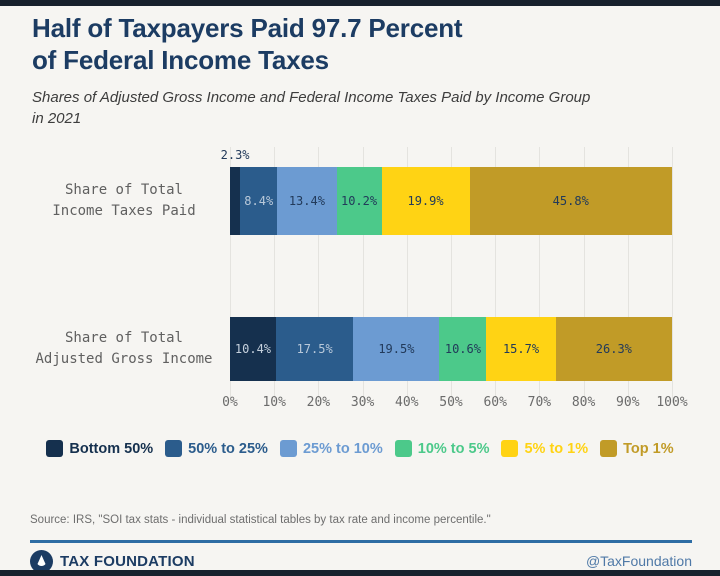 The width and height of the screenshot is (720, 576). What do you see at coordinates (407, 402) in the screenshot?
I see `x-axis-tick-label: 40%` at bounding box center [407, 402].